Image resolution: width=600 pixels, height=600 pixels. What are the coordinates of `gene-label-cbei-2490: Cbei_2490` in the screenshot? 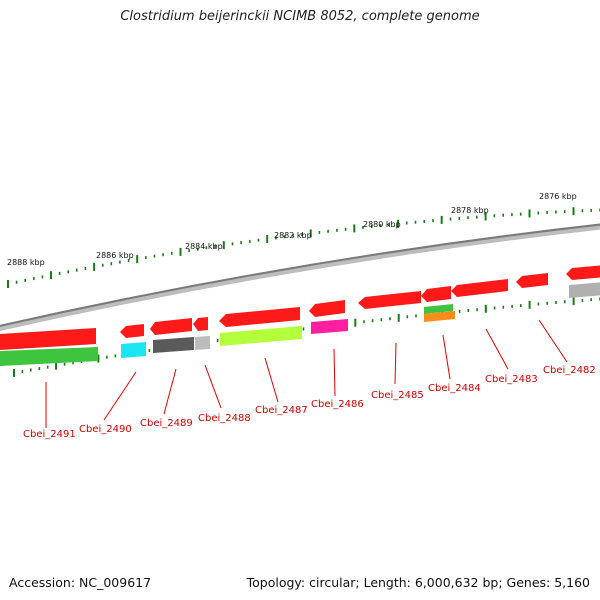 It's located at (105, 429).